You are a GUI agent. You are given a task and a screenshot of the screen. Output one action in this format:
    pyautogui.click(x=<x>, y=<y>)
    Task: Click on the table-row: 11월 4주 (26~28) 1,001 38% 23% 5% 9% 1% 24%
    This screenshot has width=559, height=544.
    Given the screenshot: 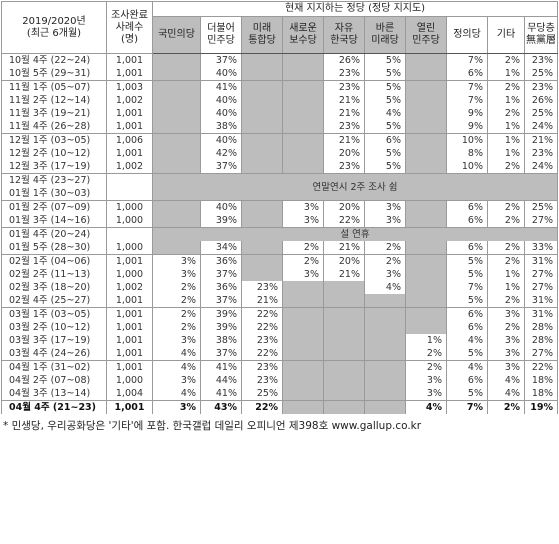 What is the action you would take?
    pyautogui.click(x=280, y=127)
    